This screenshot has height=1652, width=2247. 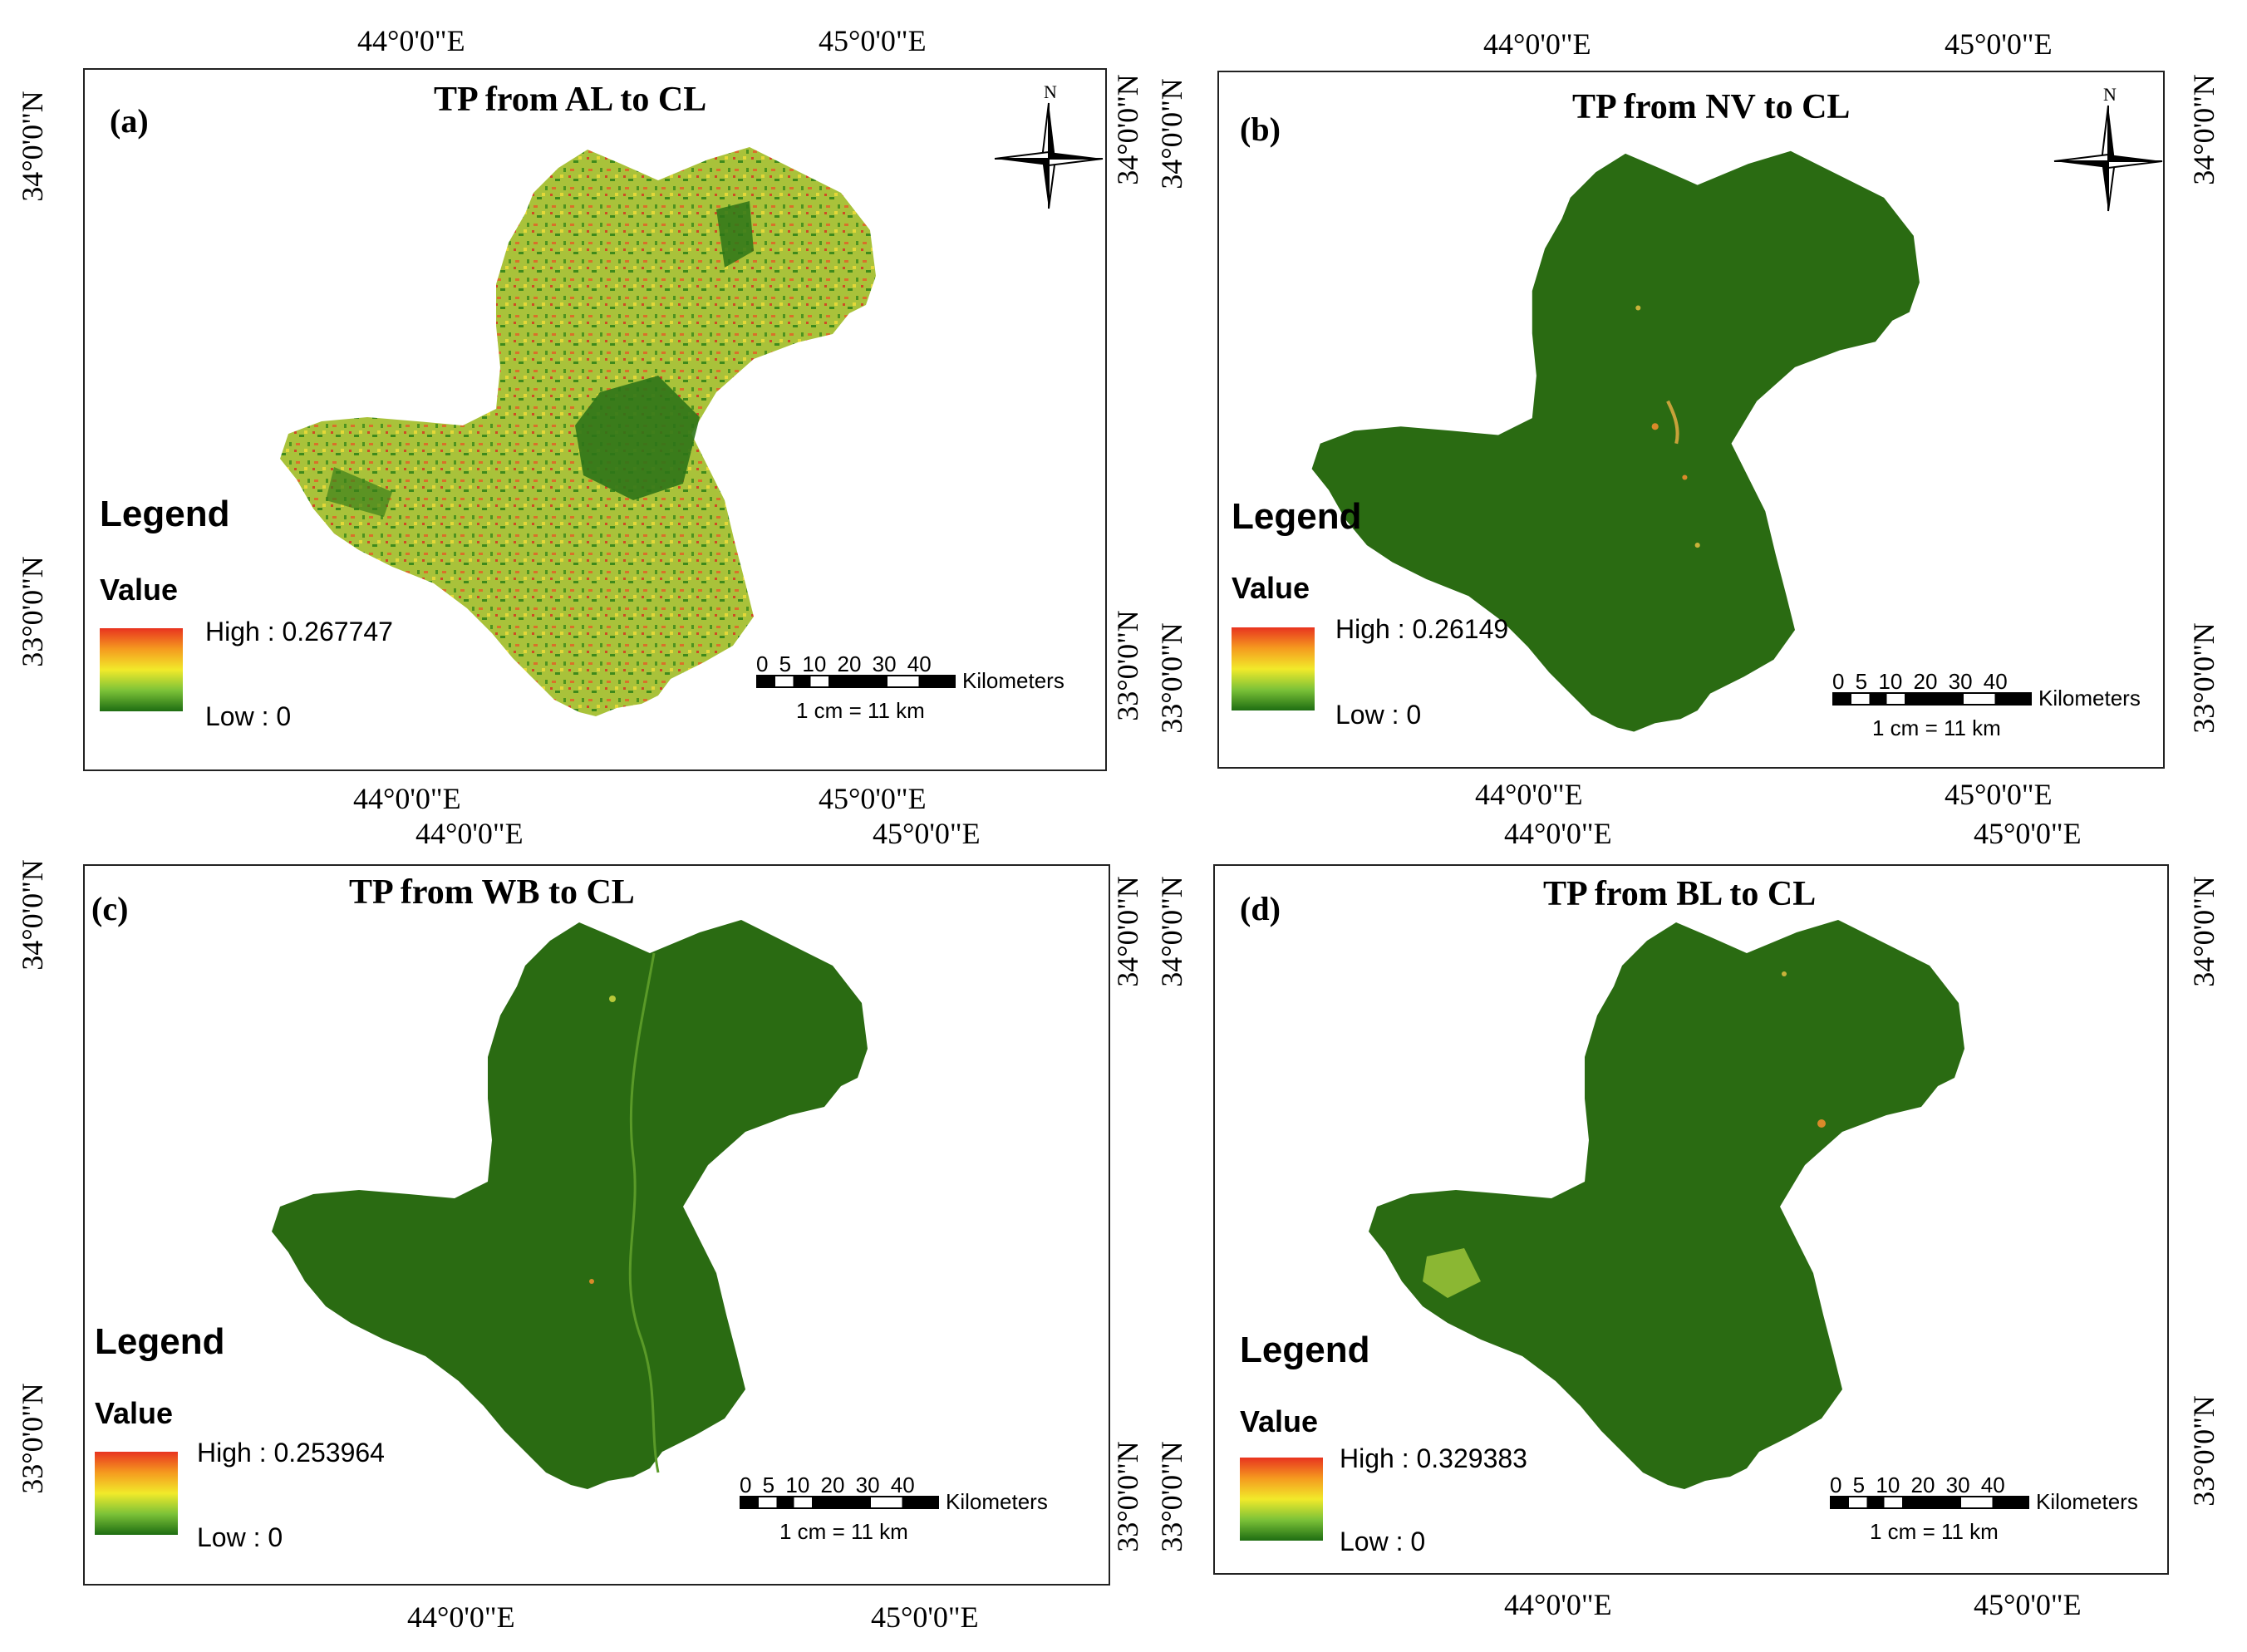 I want to click on scale-bar-d: 0 5 10 20 30 40 Kilometers 1 cm = 11 km, so click(x=2004, y=1510).